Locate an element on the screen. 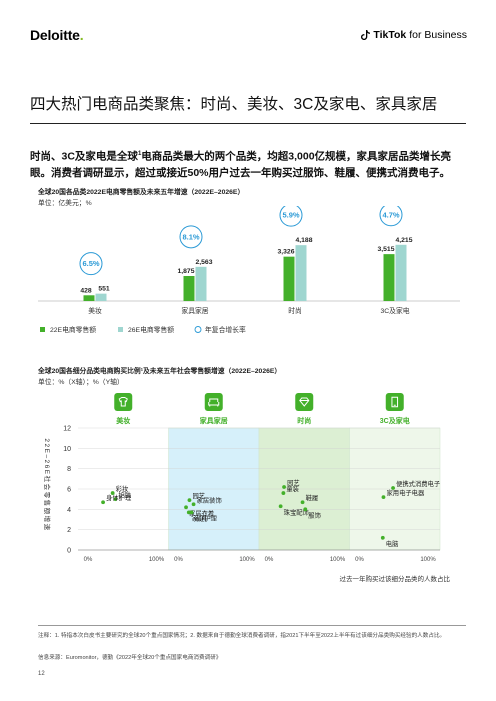 The image size is (496, 701). tshirt-icon is located at coordinates (123, 402).